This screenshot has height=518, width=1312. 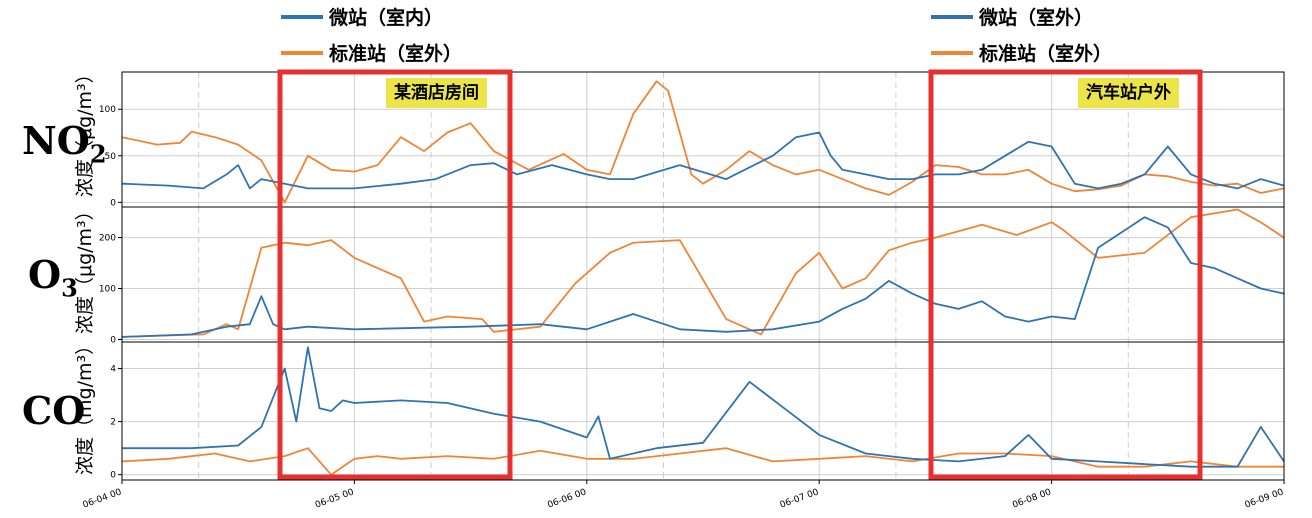 What do you see at coordinates (1128, 93) in the screenshot?
I see `annotation-bus-station: 汽车站户外` at bounding box center [1128, 93].